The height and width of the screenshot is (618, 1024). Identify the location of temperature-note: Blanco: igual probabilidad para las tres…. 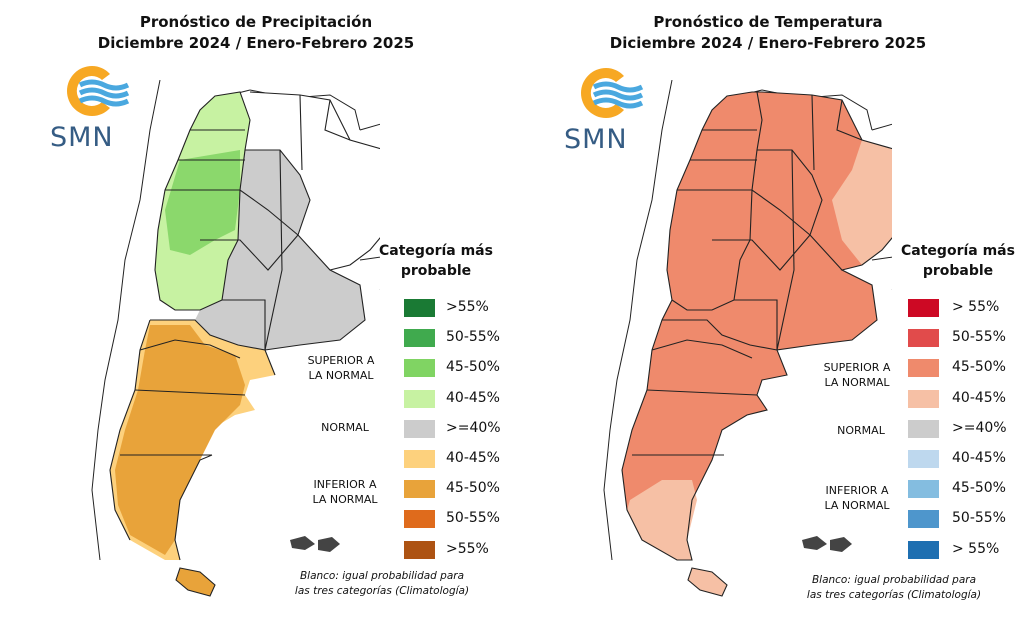
(894, 588).